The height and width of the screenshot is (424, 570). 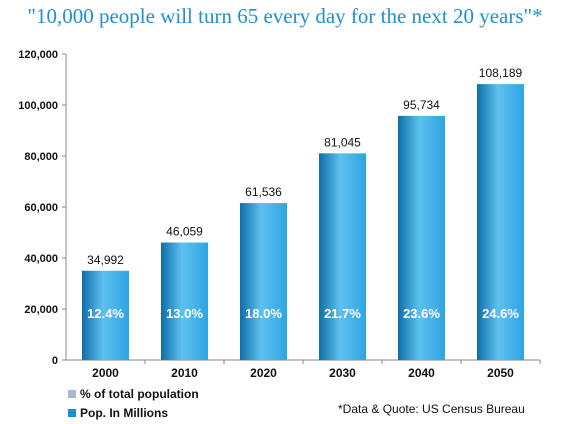 I want to click on x-tick-label: 2030, so click(x=342, y=373).